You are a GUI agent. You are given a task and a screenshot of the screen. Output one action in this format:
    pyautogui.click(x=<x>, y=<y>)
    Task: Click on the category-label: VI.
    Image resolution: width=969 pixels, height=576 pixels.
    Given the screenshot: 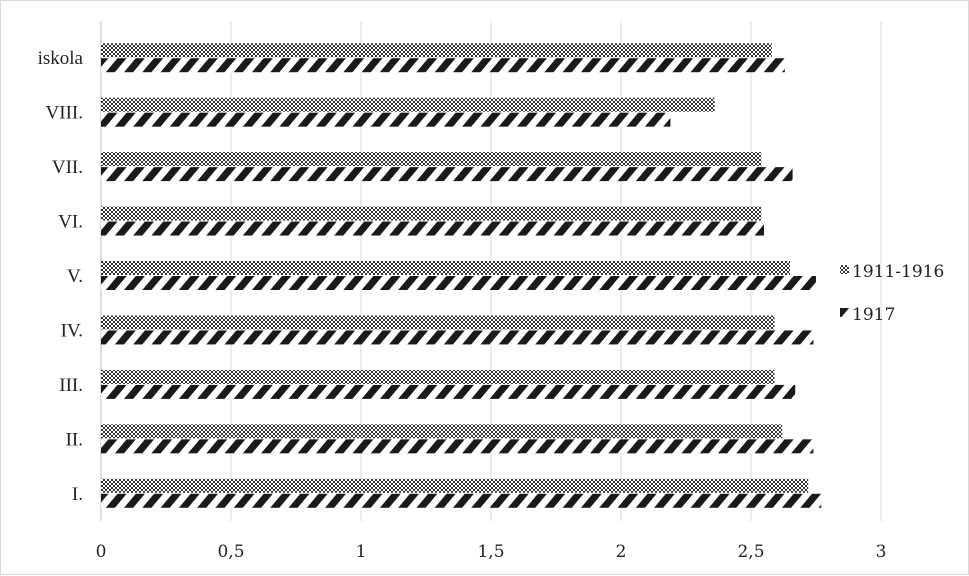 What is the action you would take?
    pyautogui.click(x=70, y=222)
    